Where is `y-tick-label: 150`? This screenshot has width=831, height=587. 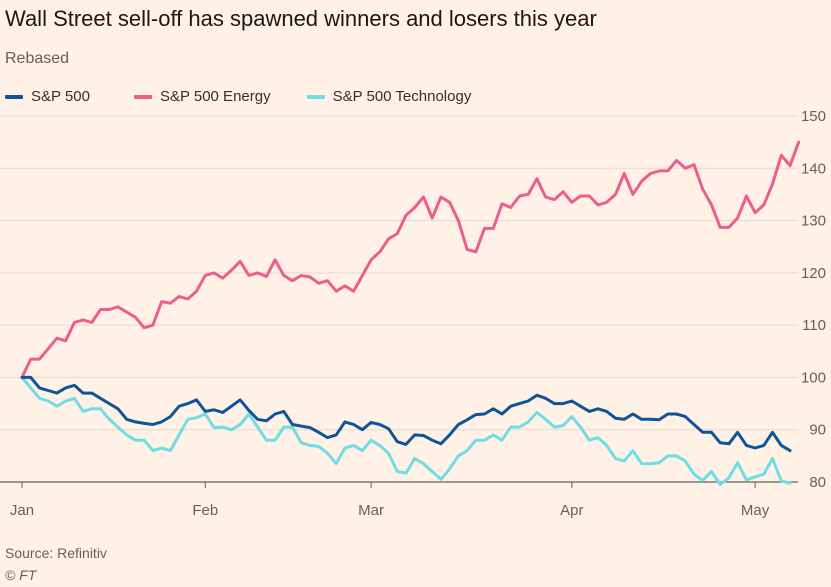 y-tick-label: 150 is located at coordinates (813, 116).